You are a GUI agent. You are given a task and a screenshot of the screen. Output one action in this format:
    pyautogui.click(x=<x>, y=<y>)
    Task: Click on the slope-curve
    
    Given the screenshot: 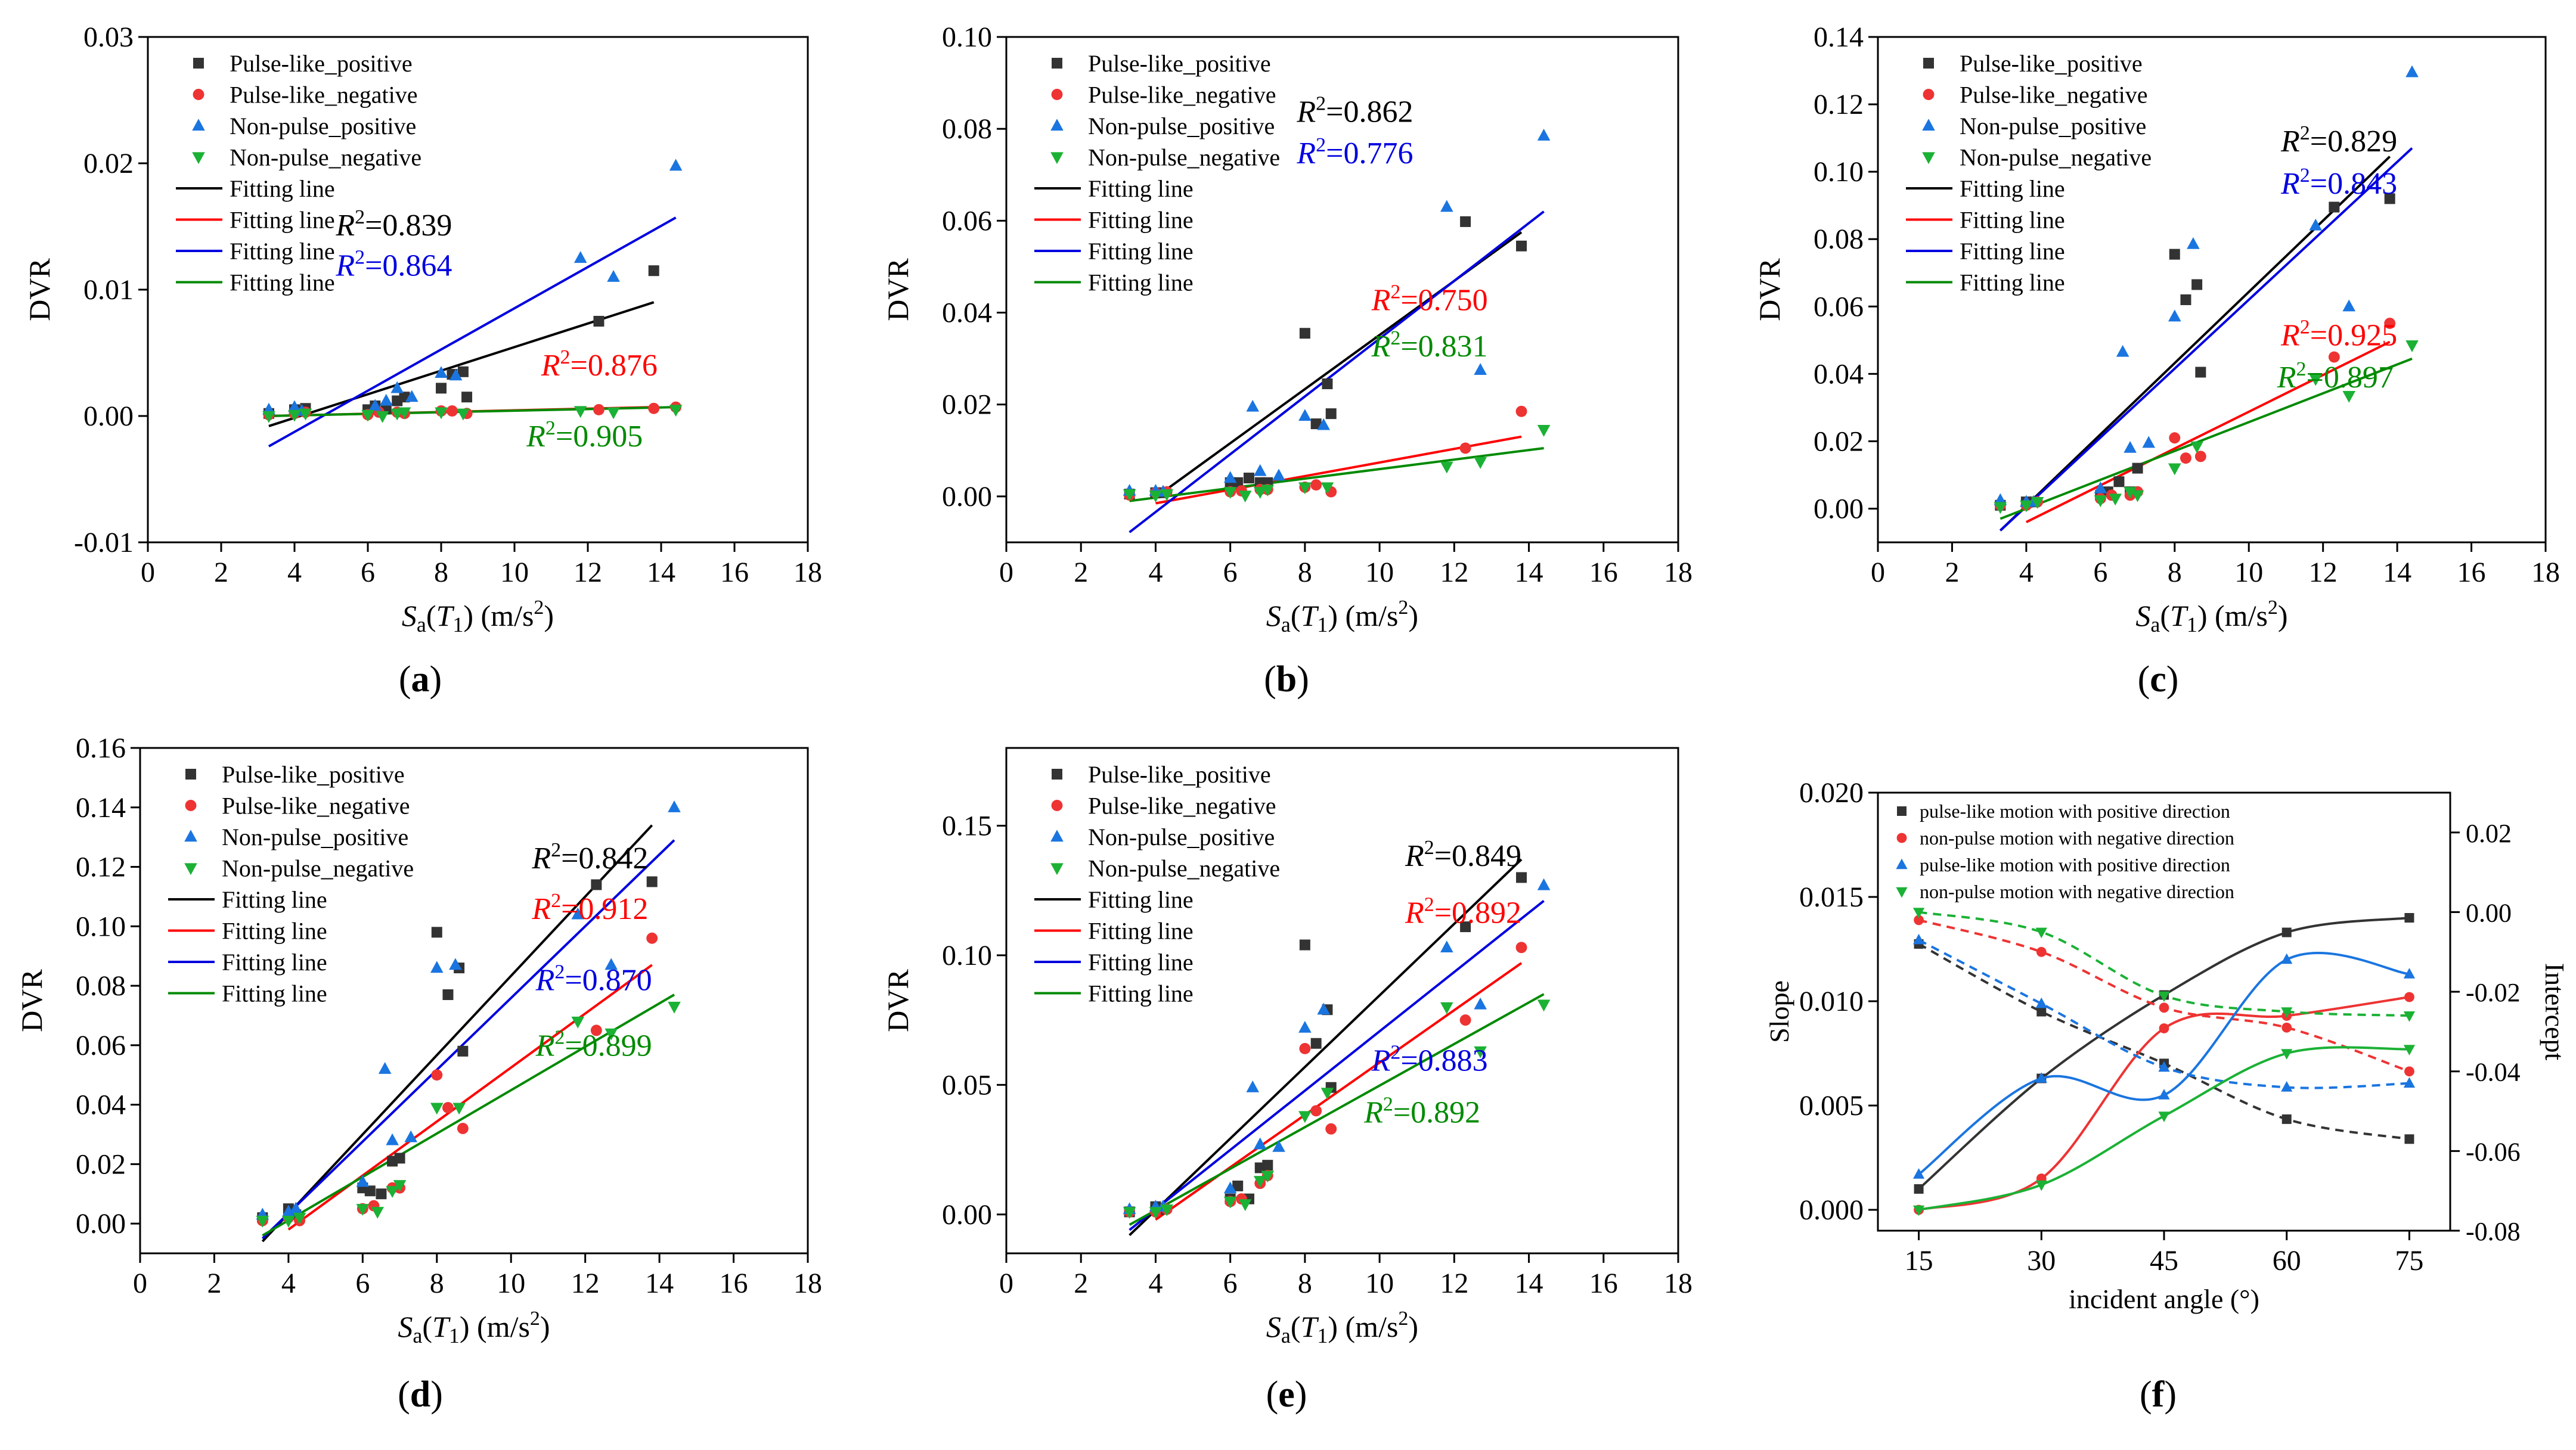 What is the action you would take?
    pyautogui.click(x=2164, y=1054)
    